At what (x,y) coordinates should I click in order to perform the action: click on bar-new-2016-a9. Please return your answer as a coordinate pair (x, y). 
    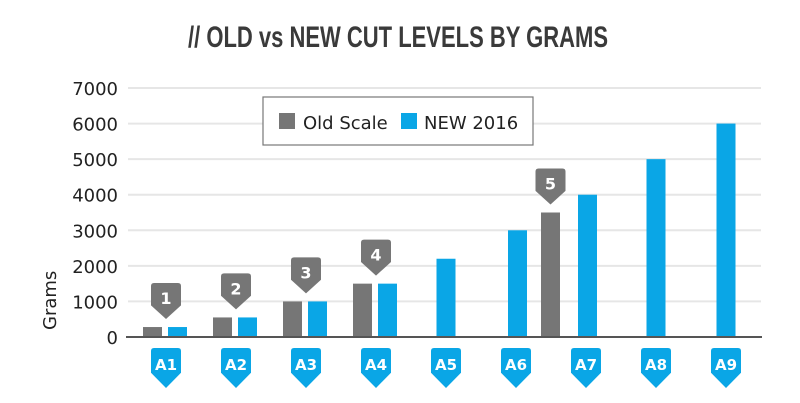
    Looking at the image, I should click on (726, 230).